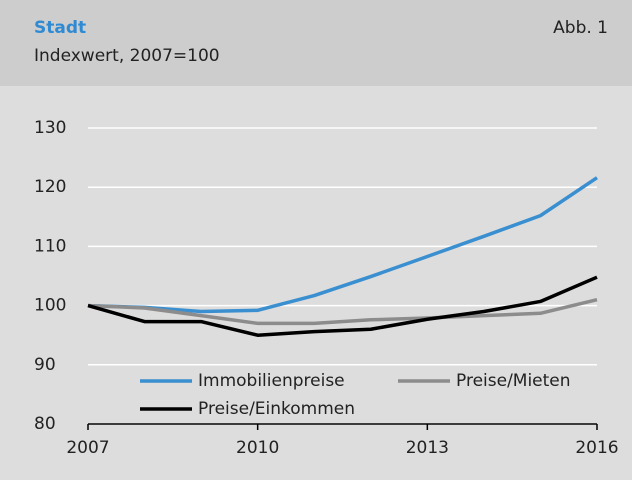 The width and height of the screenshot is (632, 480). Describe the element at coordinates (257, 448) in the screenshot. I see `x-tick-label: 2010` at that location.